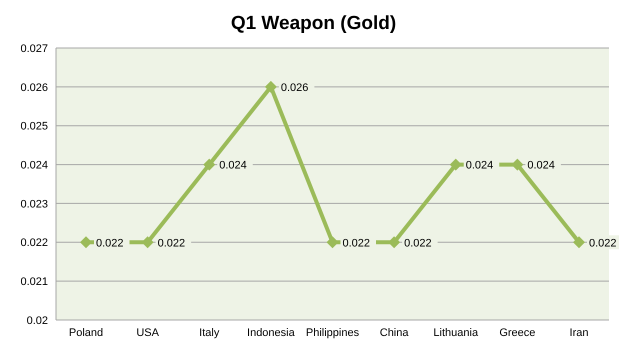  Describe the element at coordinates (148, 332) in the screenshot. I see `x-tick-label: USA` at that location.